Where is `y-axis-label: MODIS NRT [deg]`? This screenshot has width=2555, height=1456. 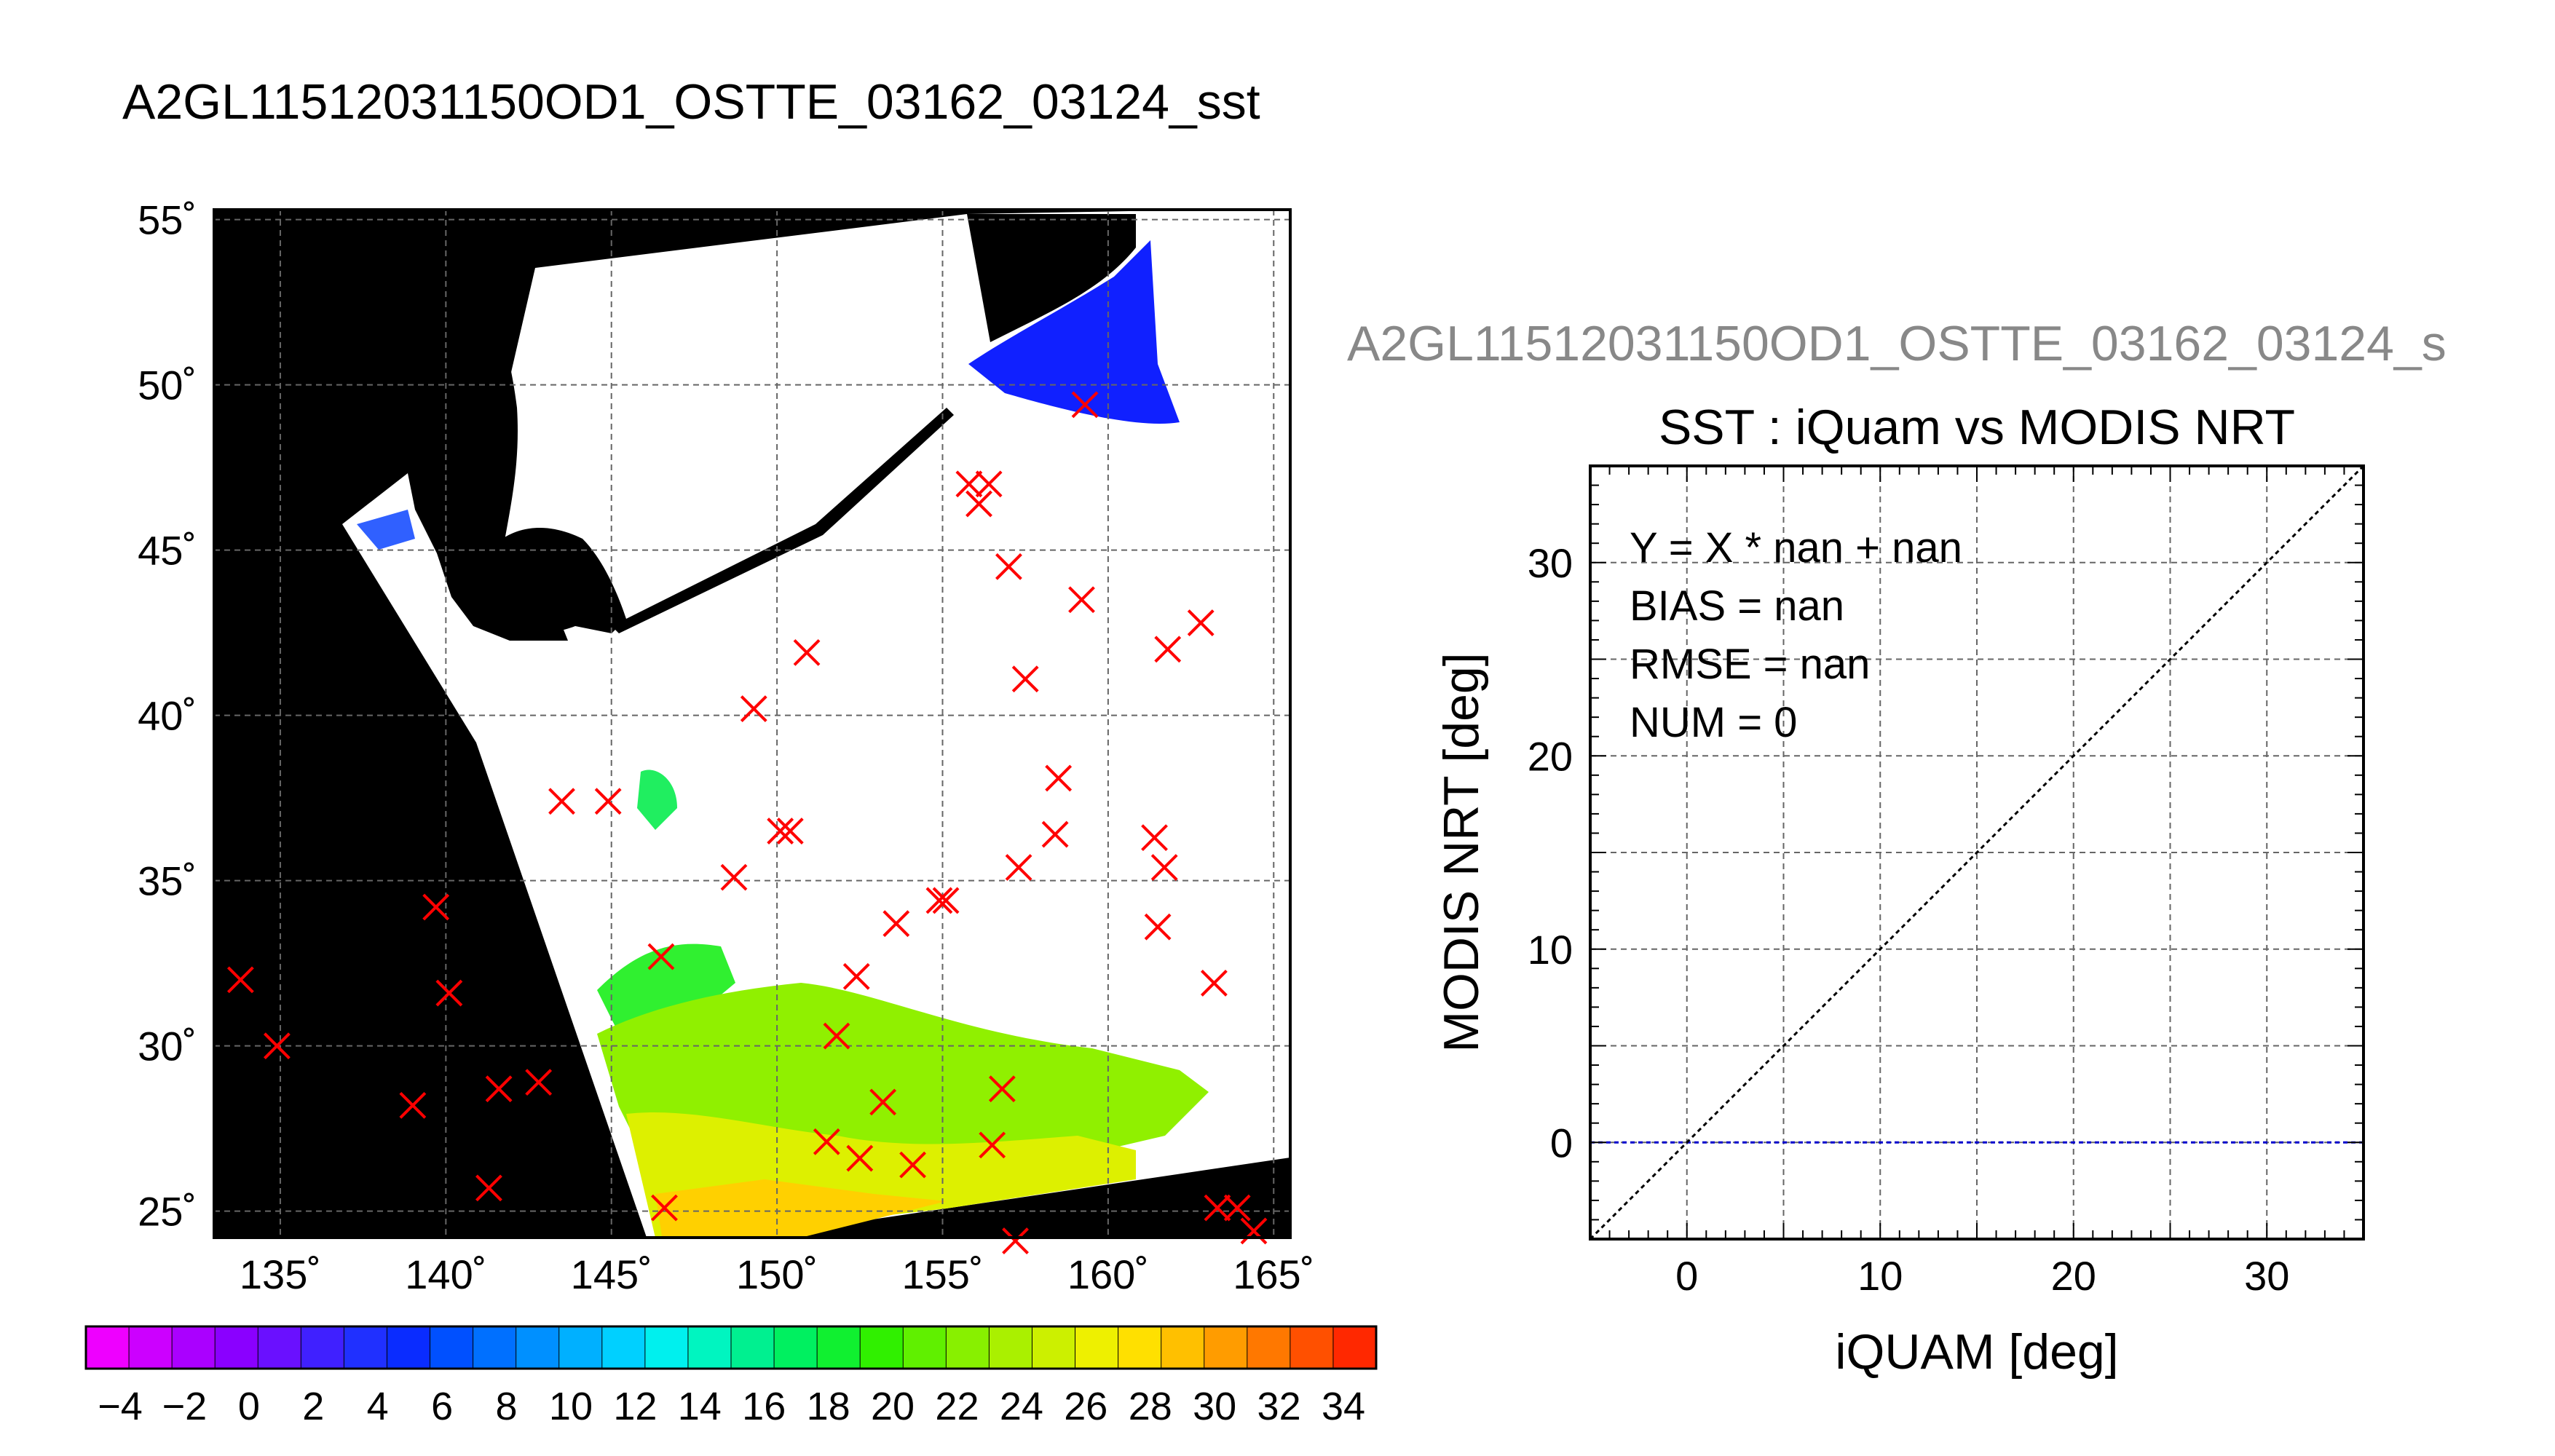
y-axis-label: MODIS NRT [deg] is located at coordinates (1461, 852).